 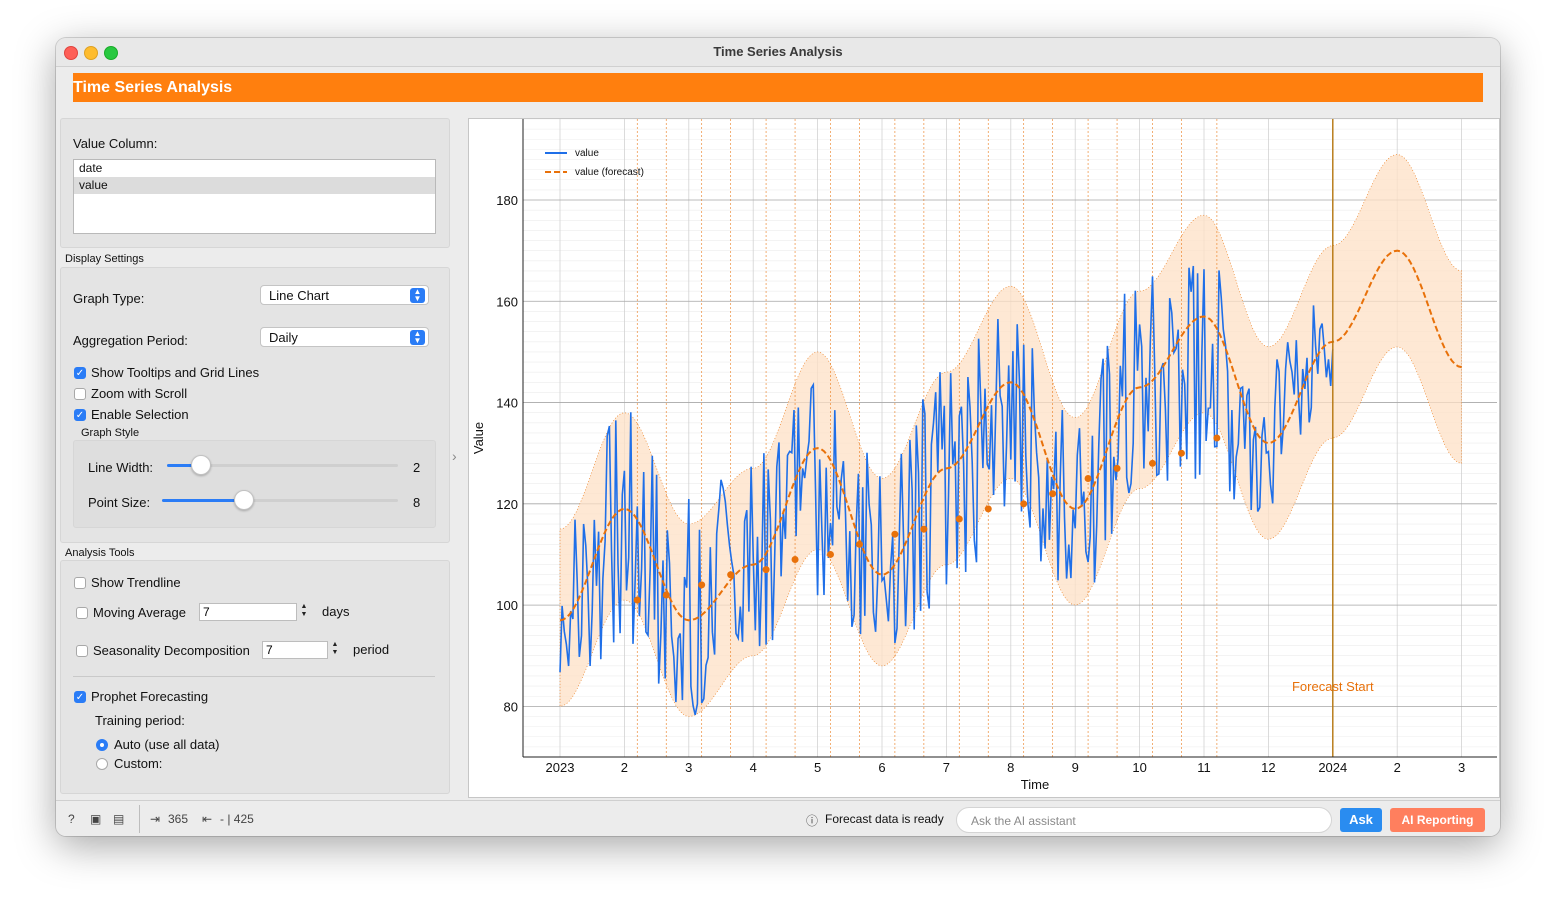 What do you see at coordinates (507, 301) in the screenshot?
I see `y-tick-label: 160` at bounding box center [507, 301].